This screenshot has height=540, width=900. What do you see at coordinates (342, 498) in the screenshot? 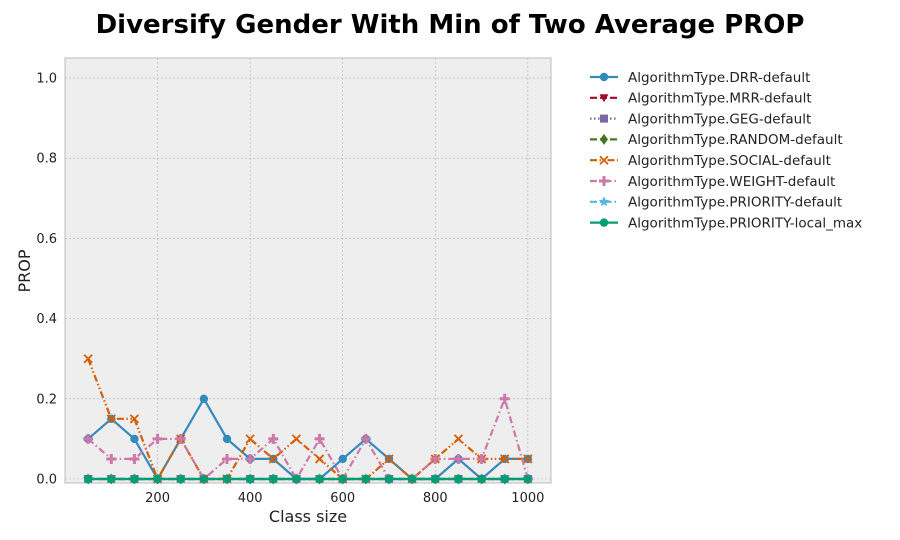
I see `x-tick-label: 600` at bounding box center [342, 498].